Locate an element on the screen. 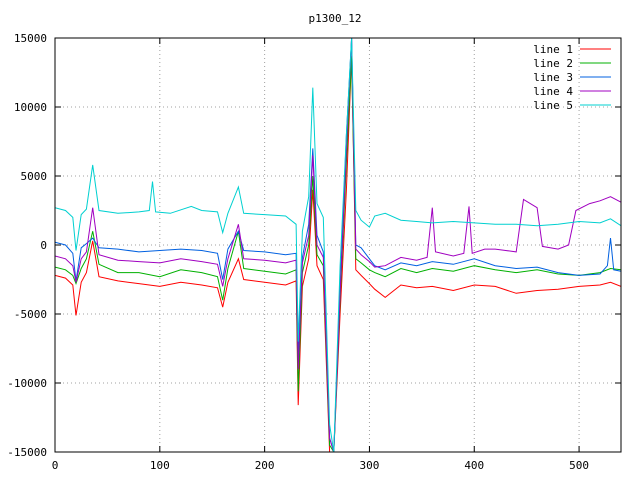 The height and width of the screenshot is (480, 640). legend-label-3: line 3 is located at coordinates (553, 77).